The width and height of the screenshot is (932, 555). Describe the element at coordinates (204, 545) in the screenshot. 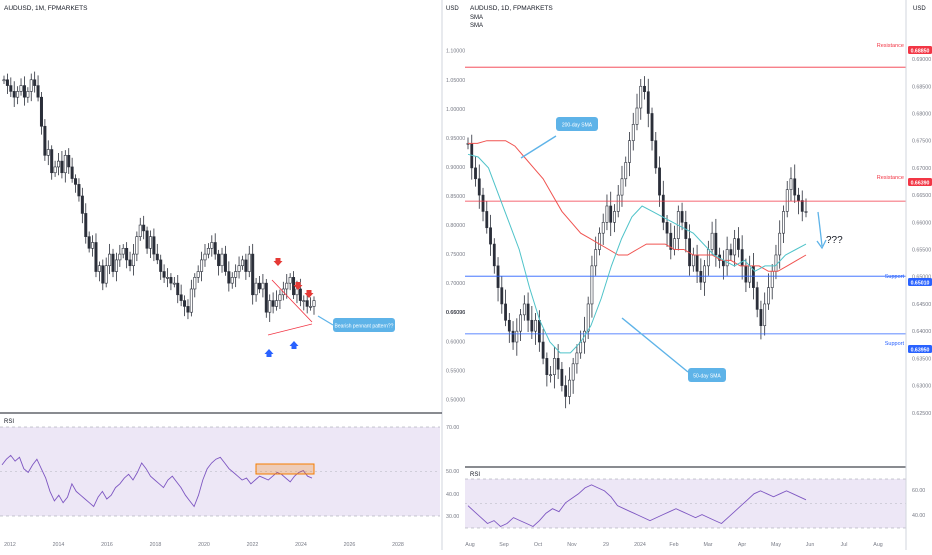

I see `left-time-tick: 2020` at that location.